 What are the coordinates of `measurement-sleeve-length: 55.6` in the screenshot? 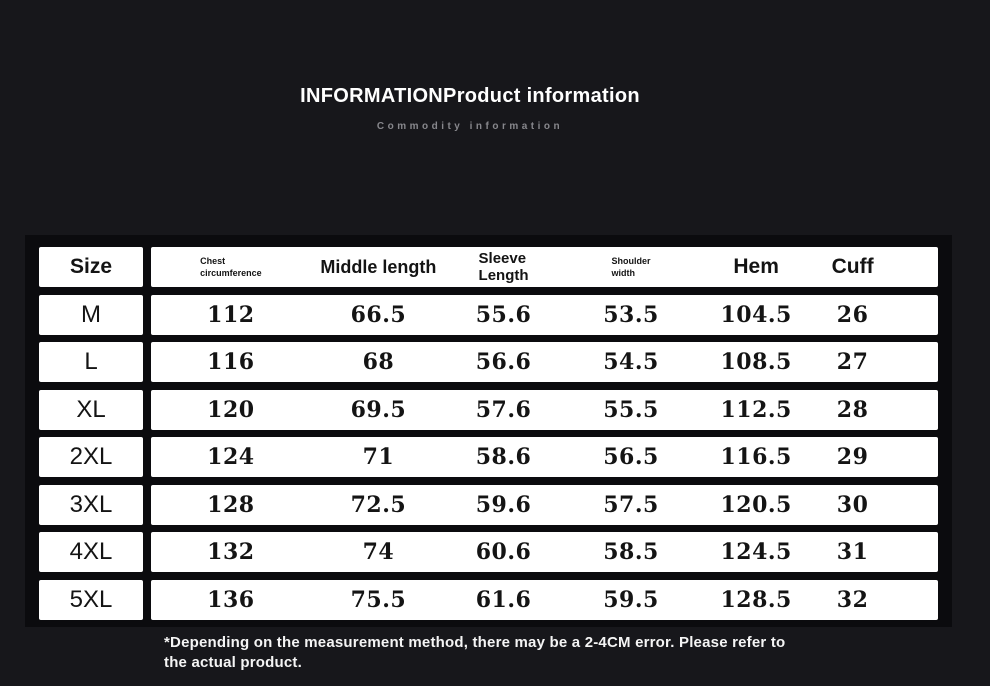 It's located at (503, 314).